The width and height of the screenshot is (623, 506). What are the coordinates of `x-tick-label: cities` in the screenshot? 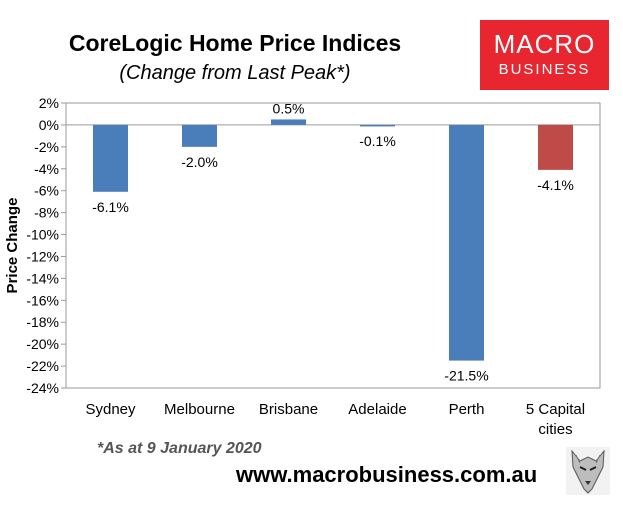 It's located at (555, 429).